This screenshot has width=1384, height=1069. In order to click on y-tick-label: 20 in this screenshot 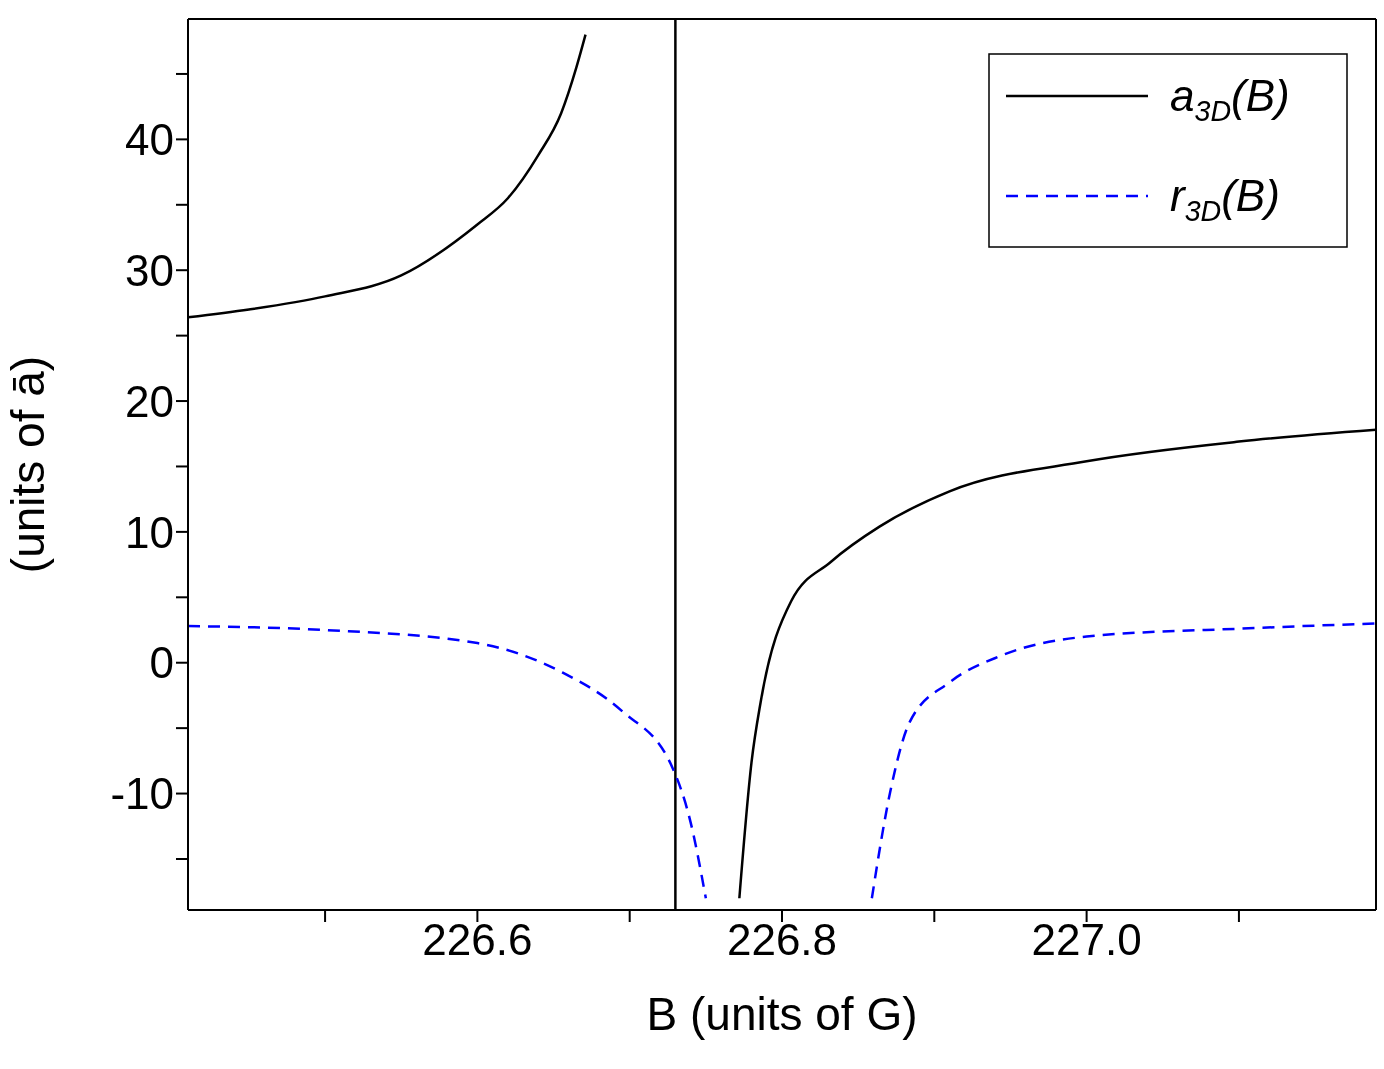, I will do `click(149, 401)`.